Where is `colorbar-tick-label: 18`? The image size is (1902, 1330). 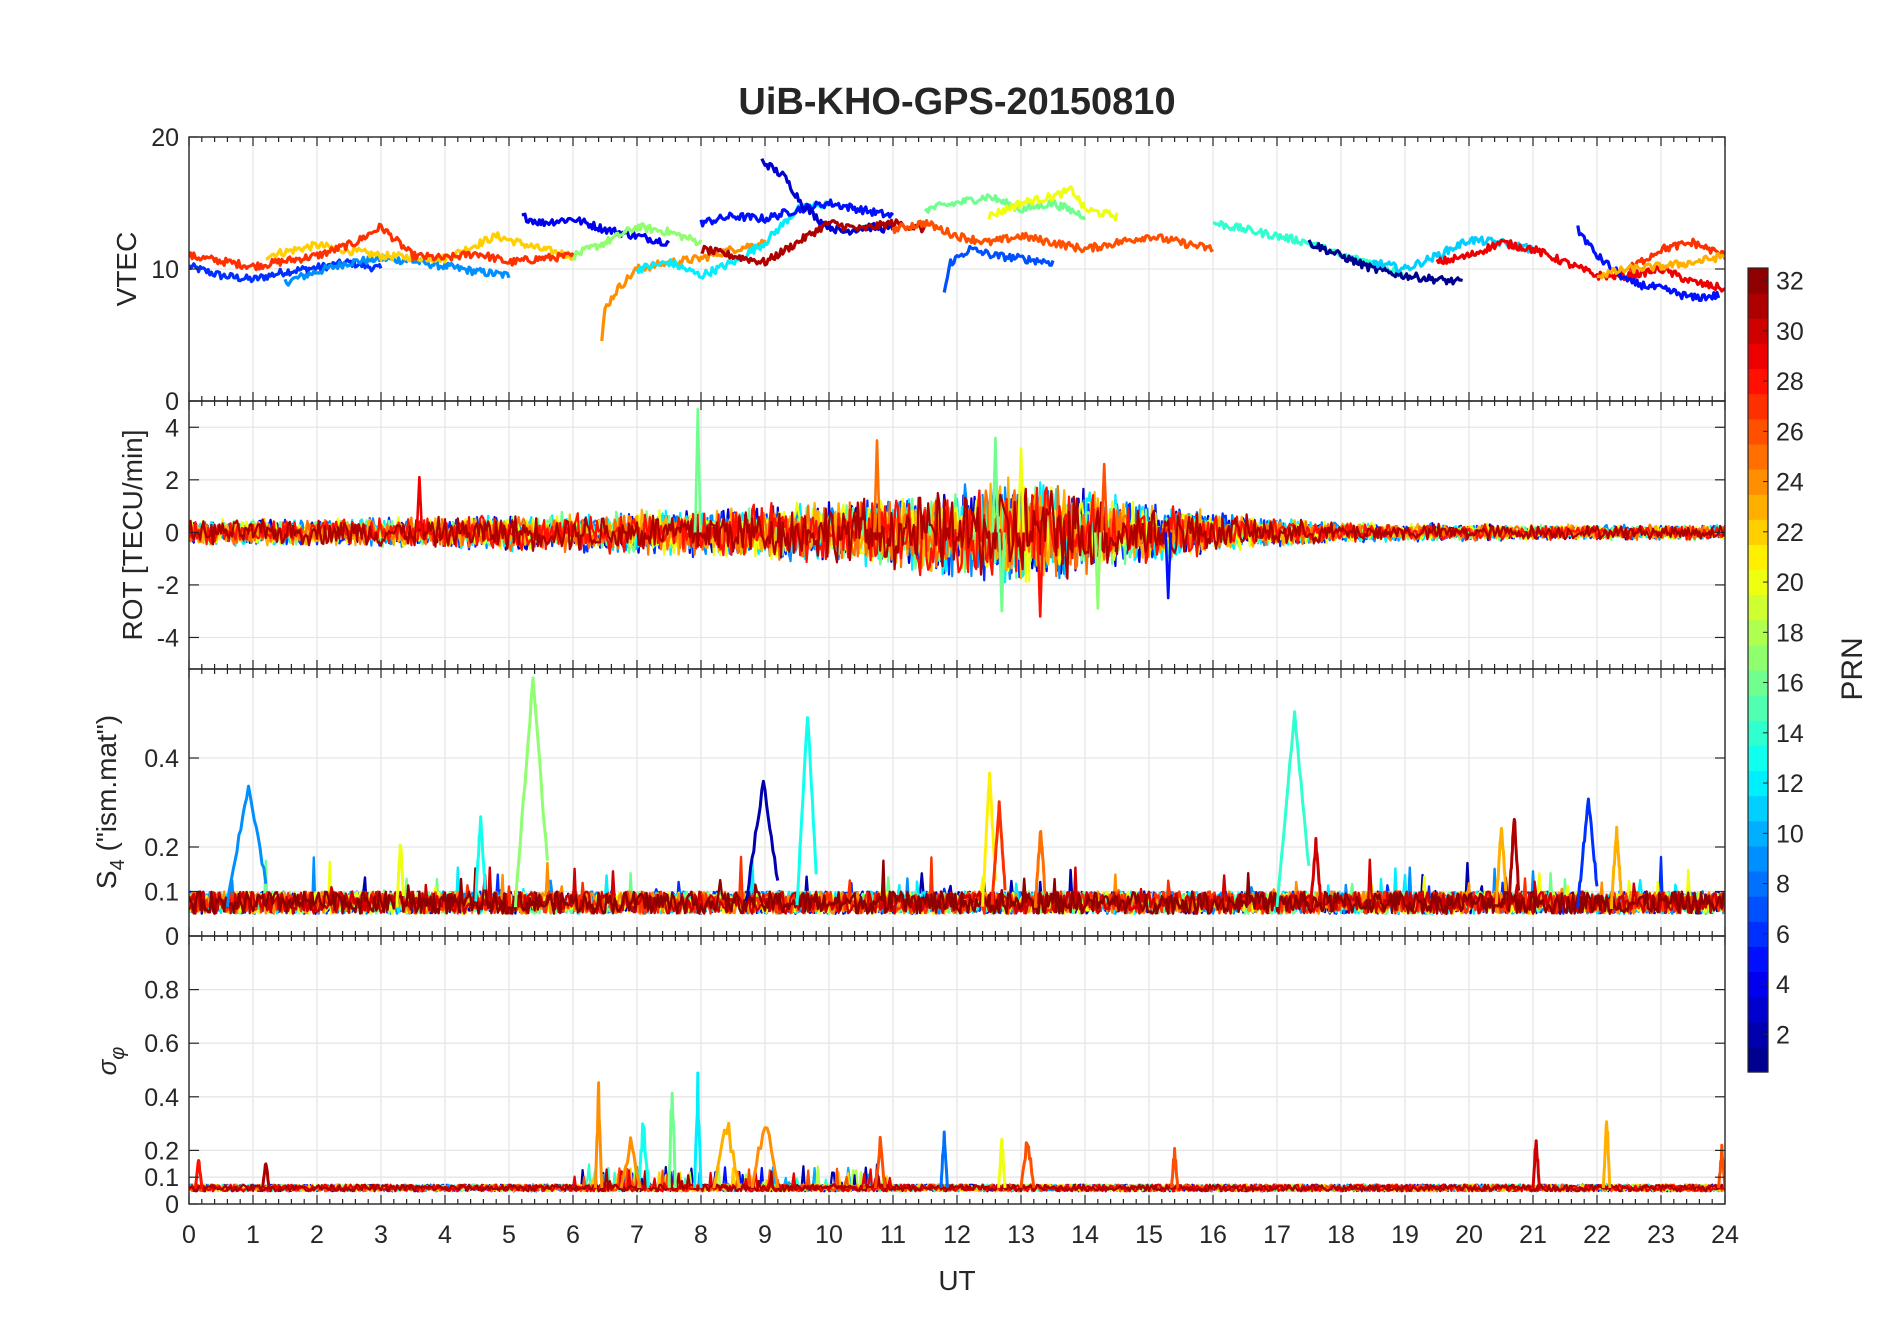 colorbar-tick-label: 18 is located at coordinates (1790, 633).